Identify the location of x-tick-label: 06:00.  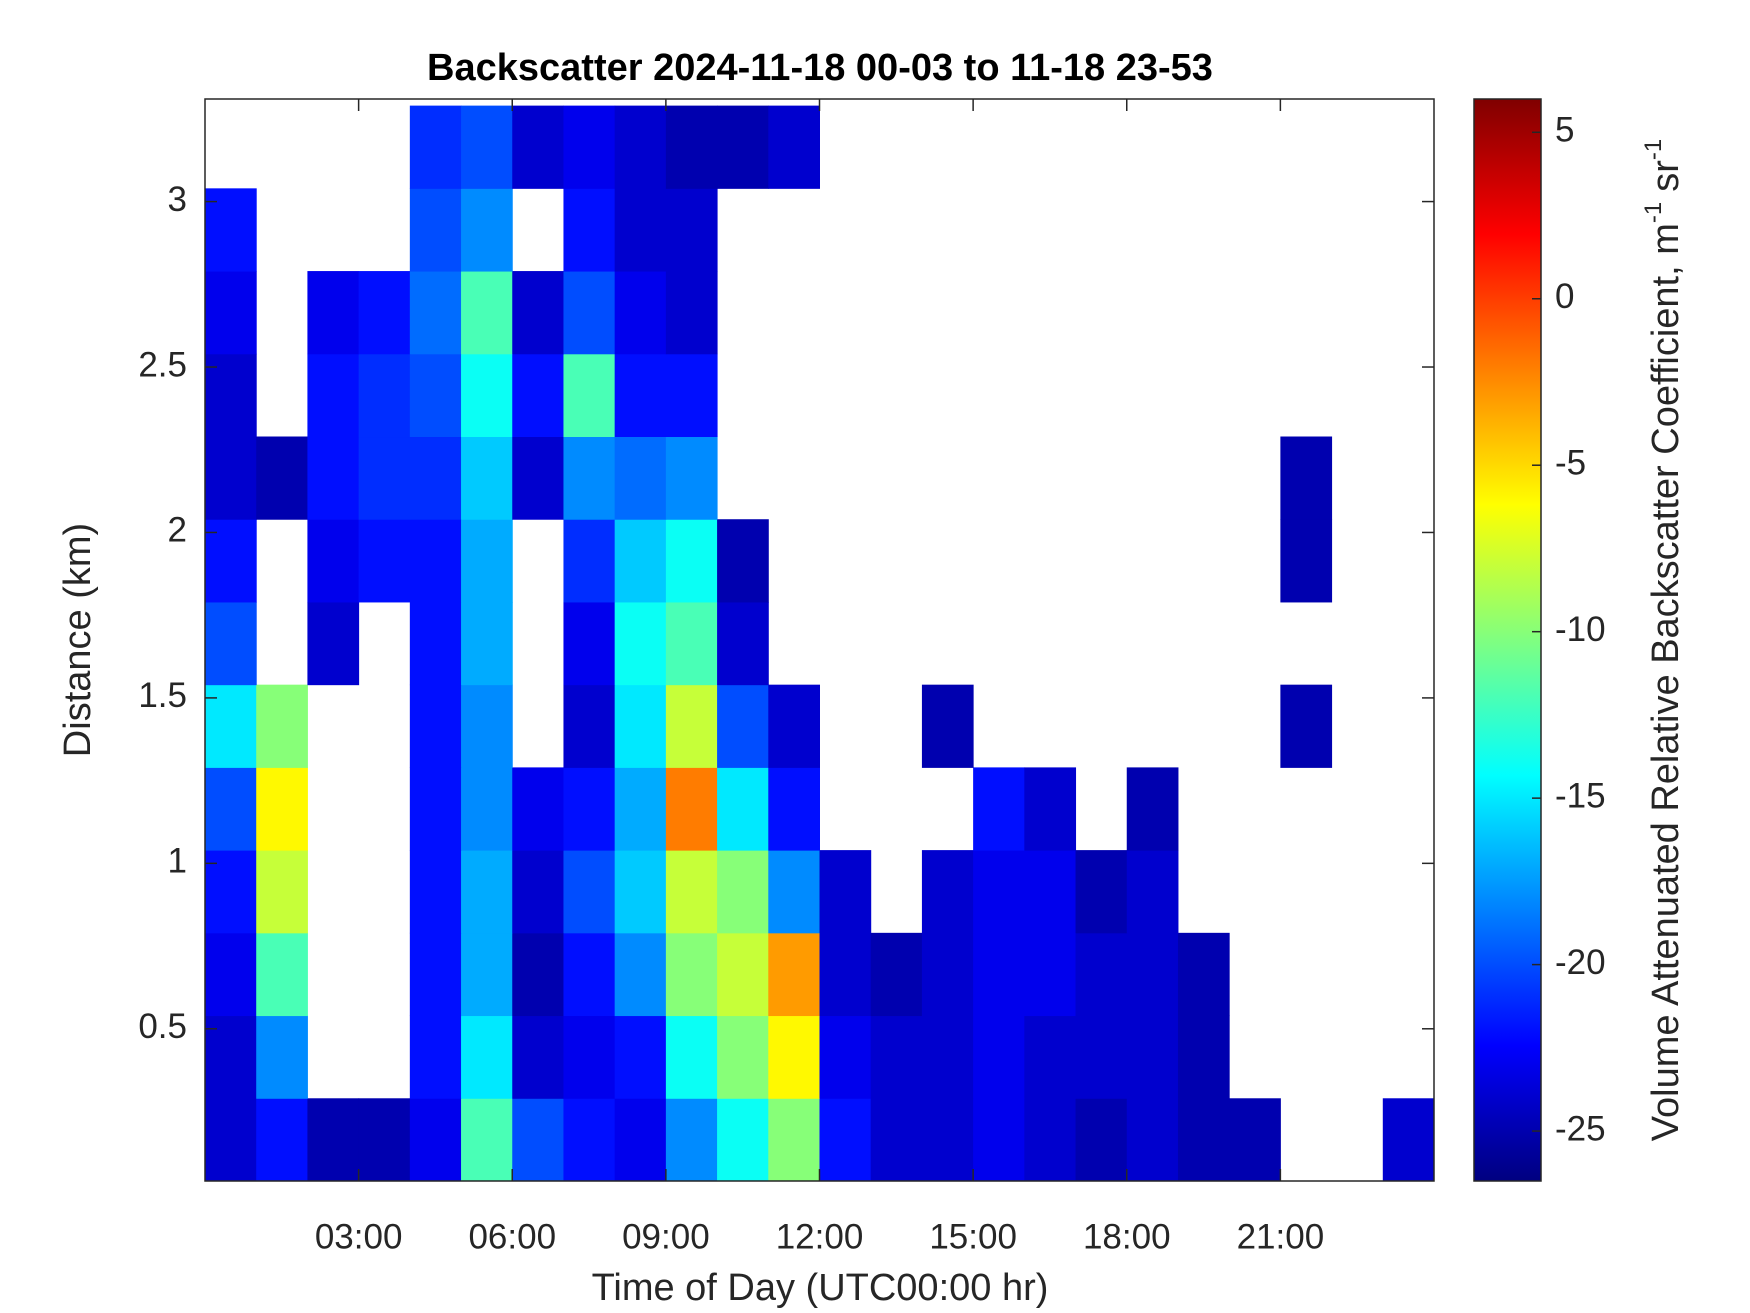
(512, 1236).